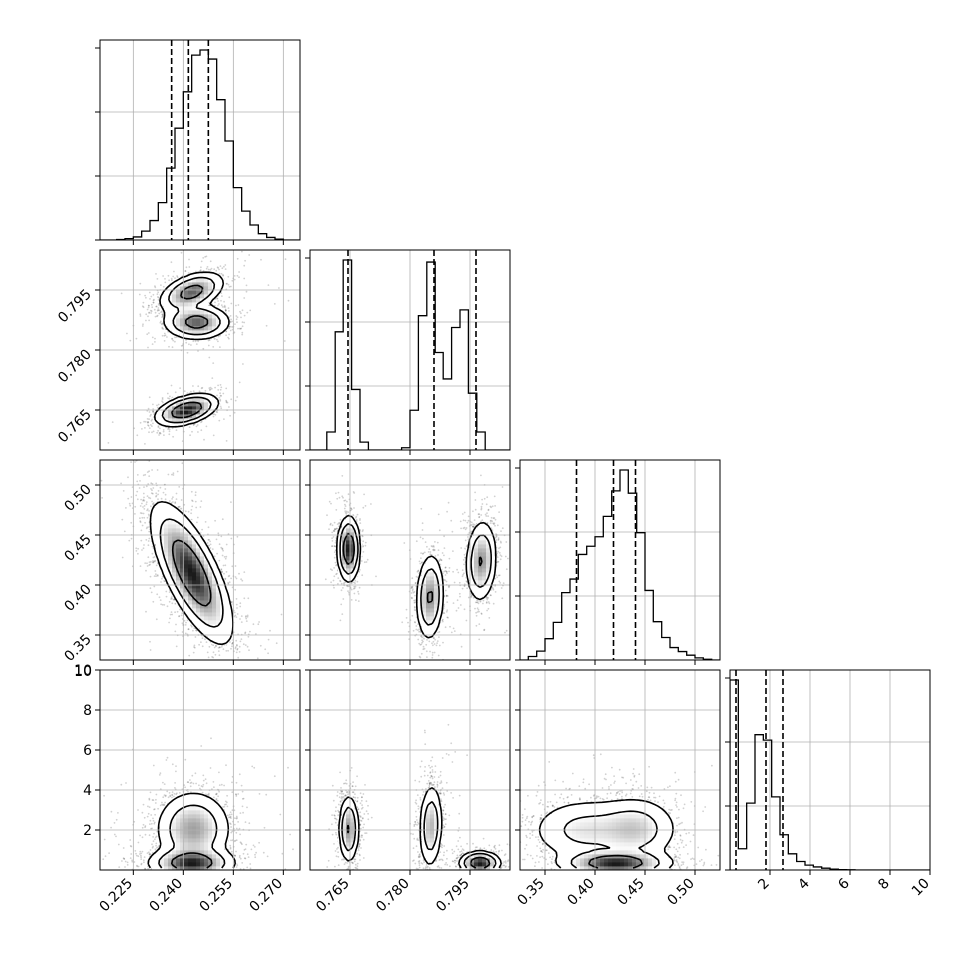 The width and height of the screenshot is (970, 970). I want to click on x-tick-label: 0.255, so click(216, 896).